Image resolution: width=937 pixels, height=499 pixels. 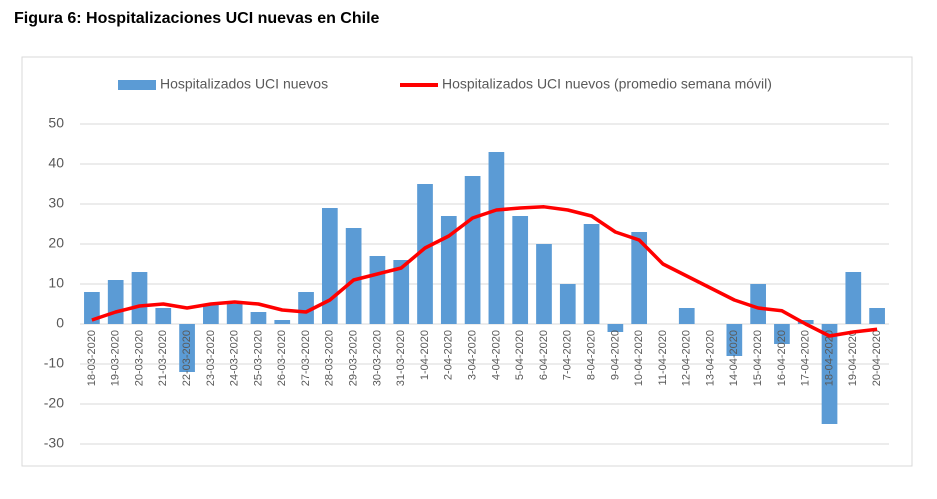 What do you see at coordinates (401, 358) in the screenshot?
I see `x-tick-label: 31-03-2020` at bounding box center [401, 358].